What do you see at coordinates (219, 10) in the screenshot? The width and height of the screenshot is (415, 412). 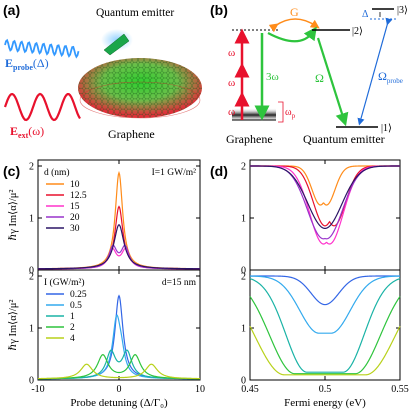 I see `panel-b-label: (b)` at bounding box center [219, 10].